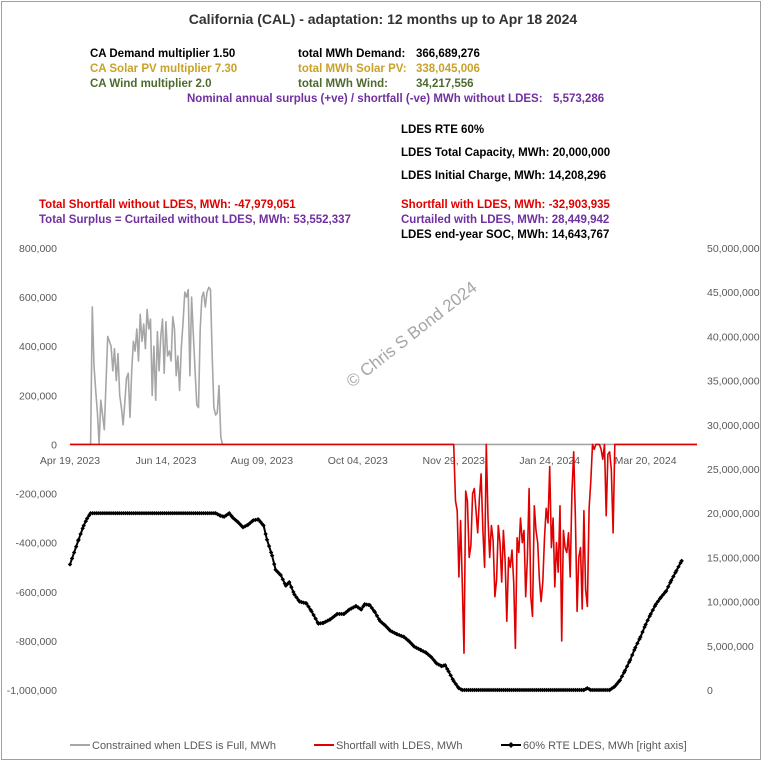 This screenshot has height=763, width=764. I want to click on y-left-tick-label: 600,000, so click(38, 298).